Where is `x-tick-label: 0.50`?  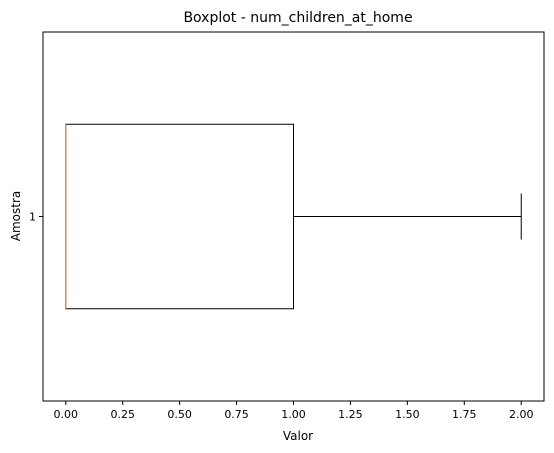 x-tick-label: 0.50 is located at coordinates (179, 414).